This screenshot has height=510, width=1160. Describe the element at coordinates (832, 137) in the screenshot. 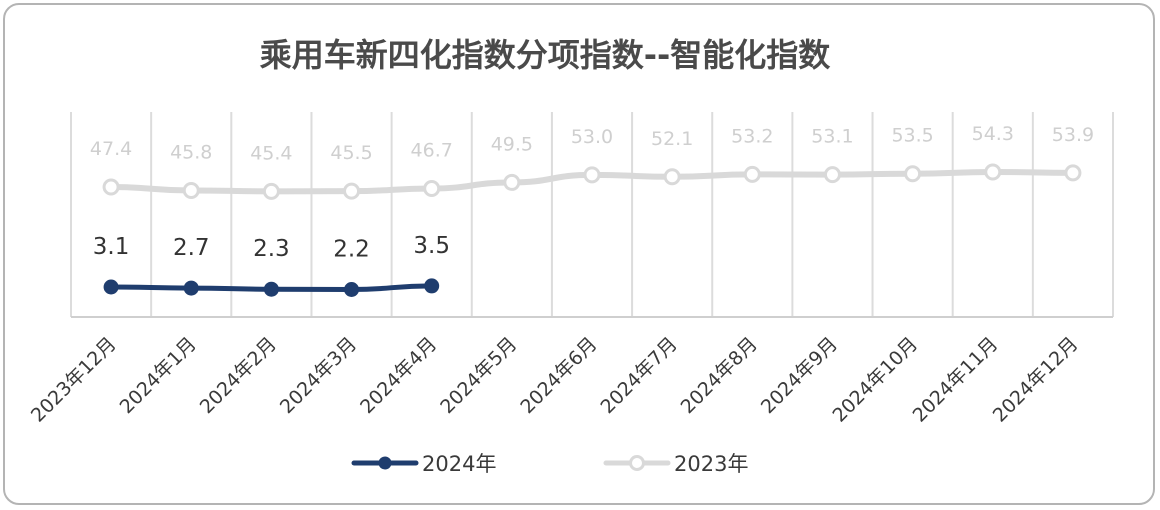

I see `data-label: 53.1` at that location.